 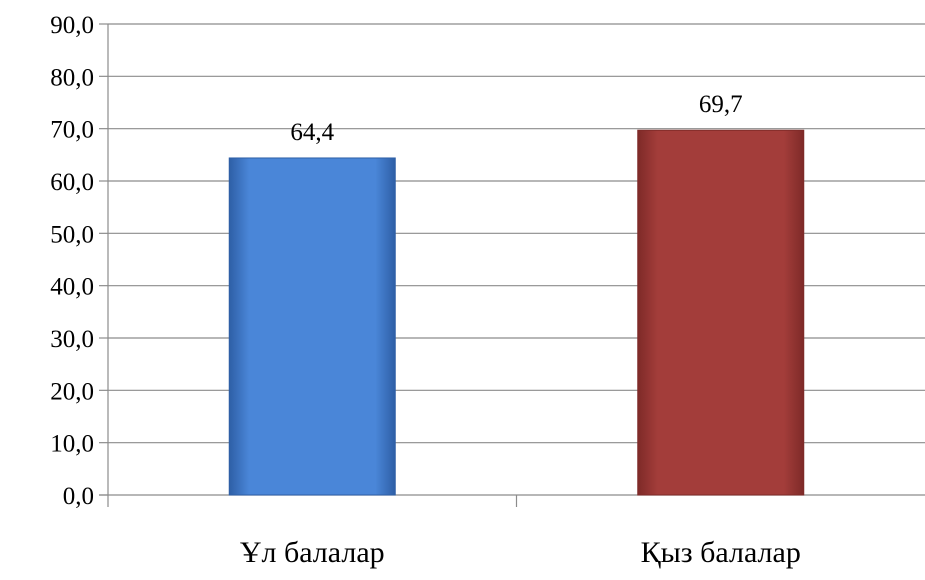 What do you see at coordinates (72, 339) in the screenshot?
I see `y-tick-label: 30,0` at bounding box center [72, 339].